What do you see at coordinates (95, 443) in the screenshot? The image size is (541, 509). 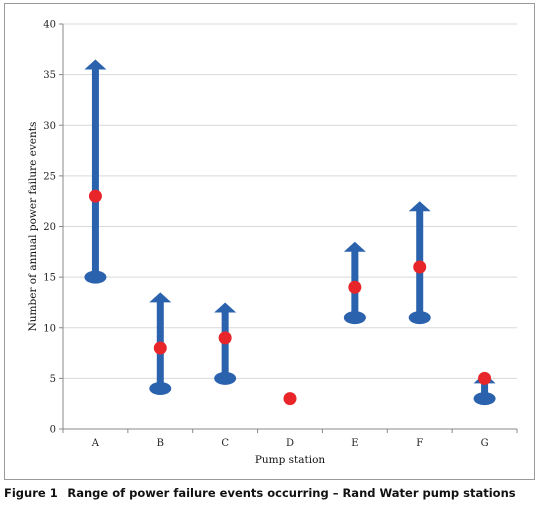 I see `x-tick-label: A` at bounding box center [95, 443].